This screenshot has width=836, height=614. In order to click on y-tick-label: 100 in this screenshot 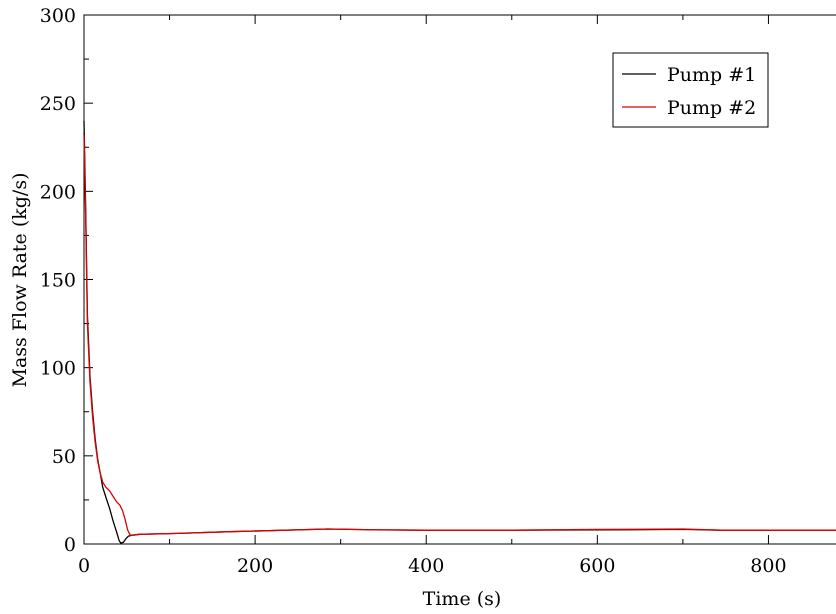, I will do `click(58, 369)`.